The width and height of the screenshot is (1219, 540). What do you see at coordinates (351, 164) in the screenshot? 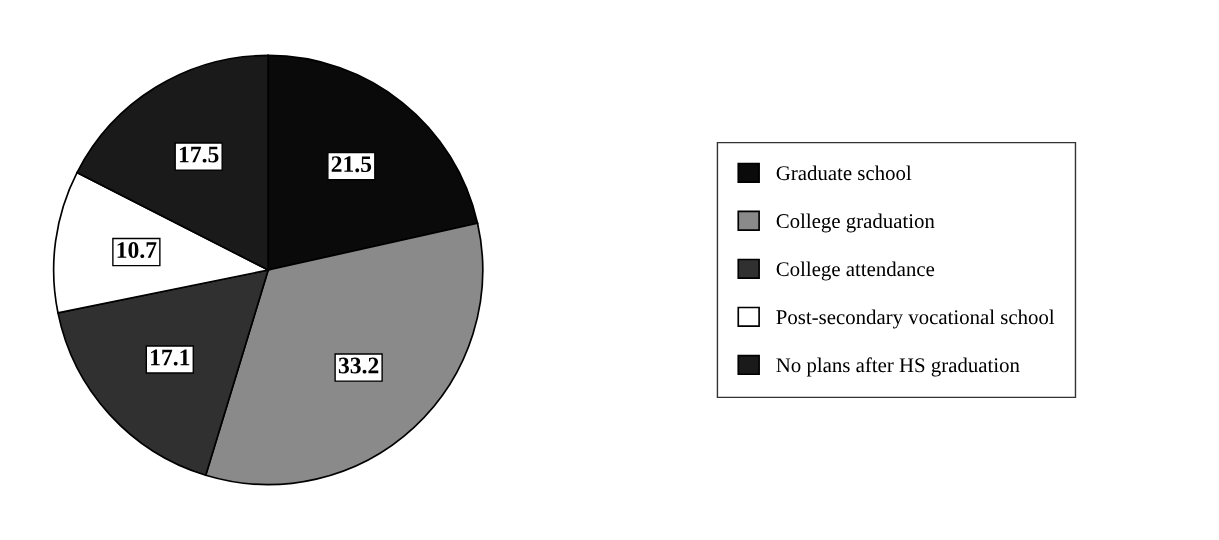
I see `data-label: 21.5` at bounding box center [351, 164].